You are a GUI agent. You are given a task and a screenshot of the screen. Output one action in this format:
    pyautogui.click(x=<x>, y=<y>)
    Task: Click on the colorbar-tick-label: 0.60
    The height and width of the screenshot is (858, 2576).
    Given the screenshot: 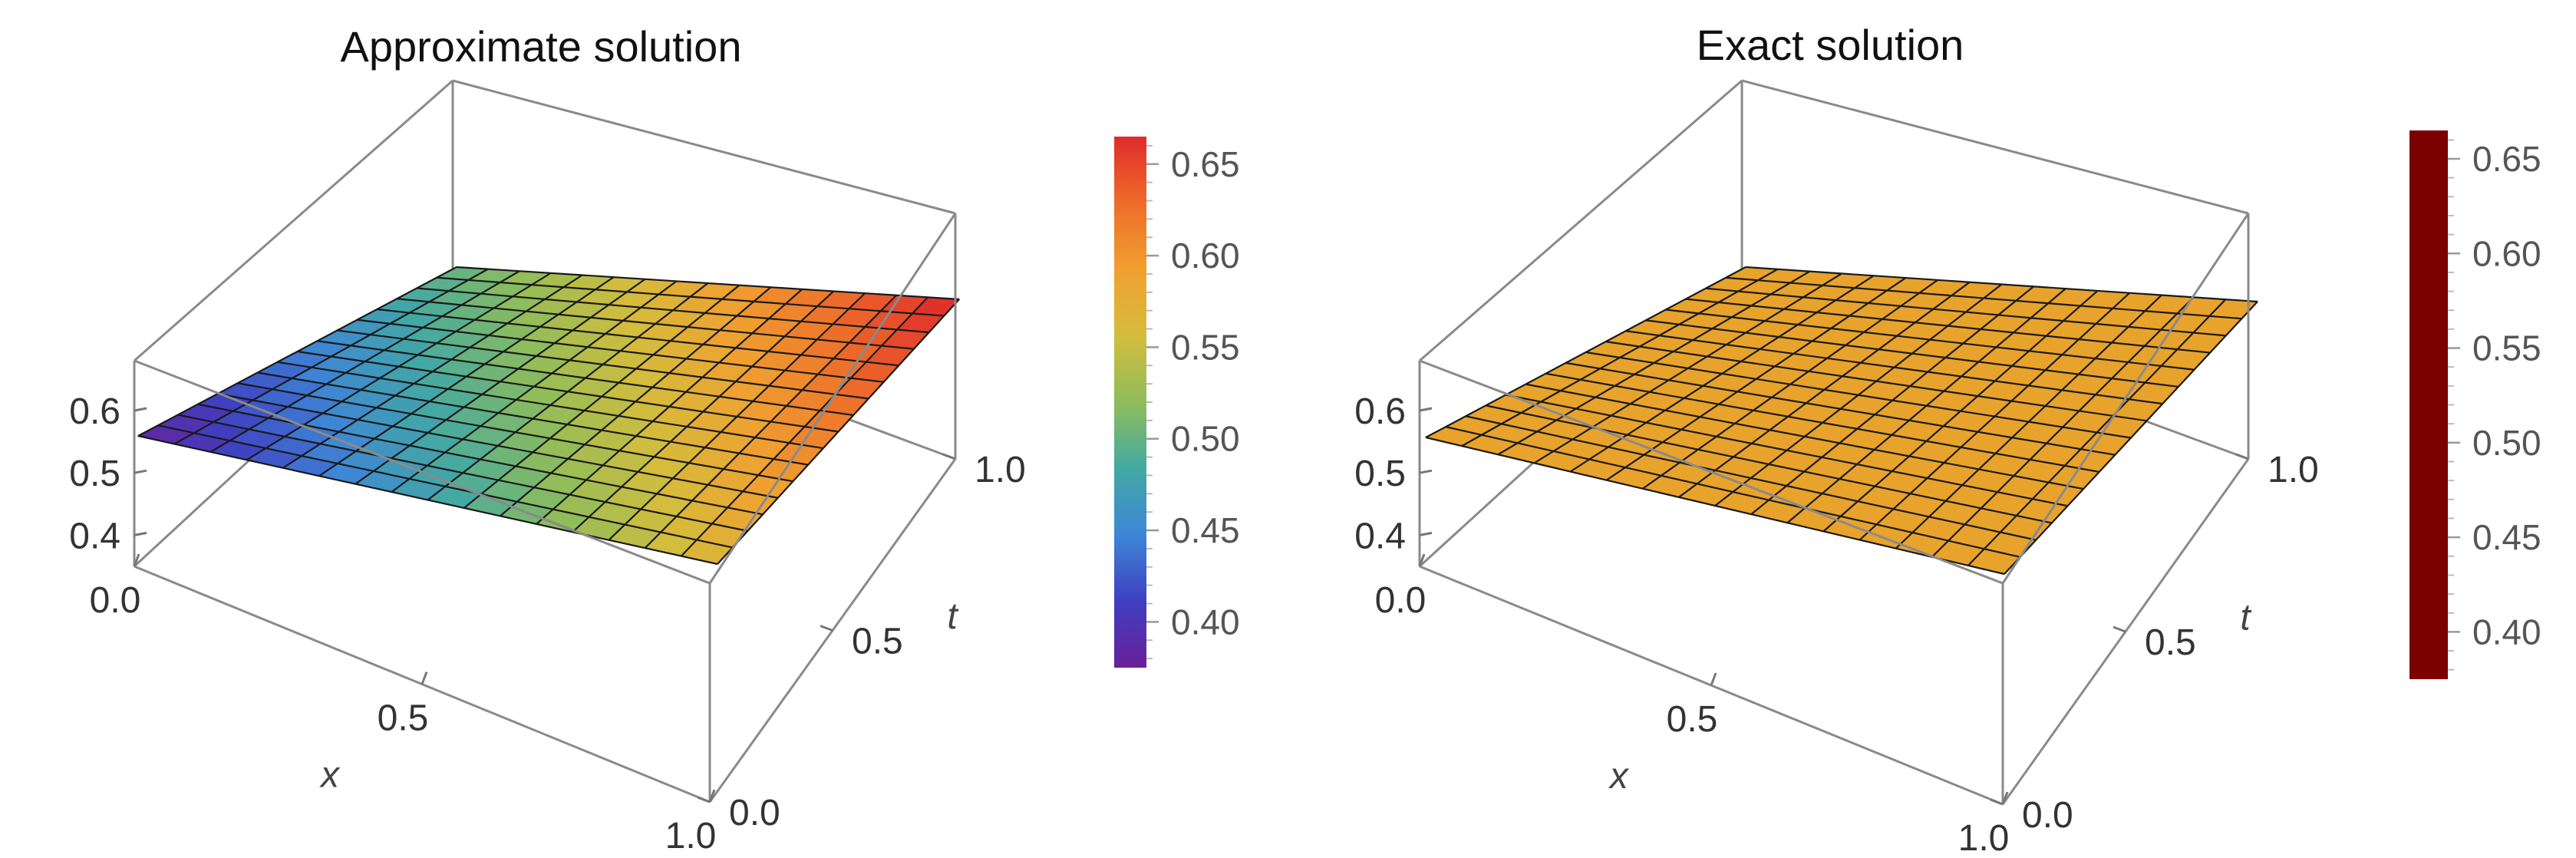 What is the action you would take?
    pyautogui.click(x=1205, y=256)
    